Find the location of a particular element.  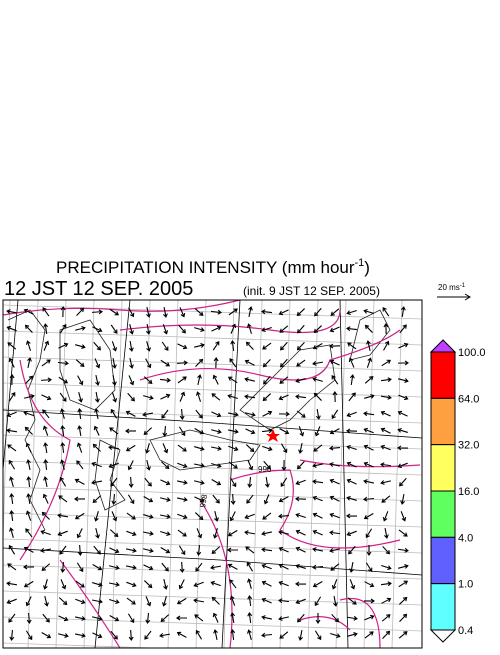

title: PRECIPITATION INTENSITY (mm hour-1) is located at coordinates (213, 267).